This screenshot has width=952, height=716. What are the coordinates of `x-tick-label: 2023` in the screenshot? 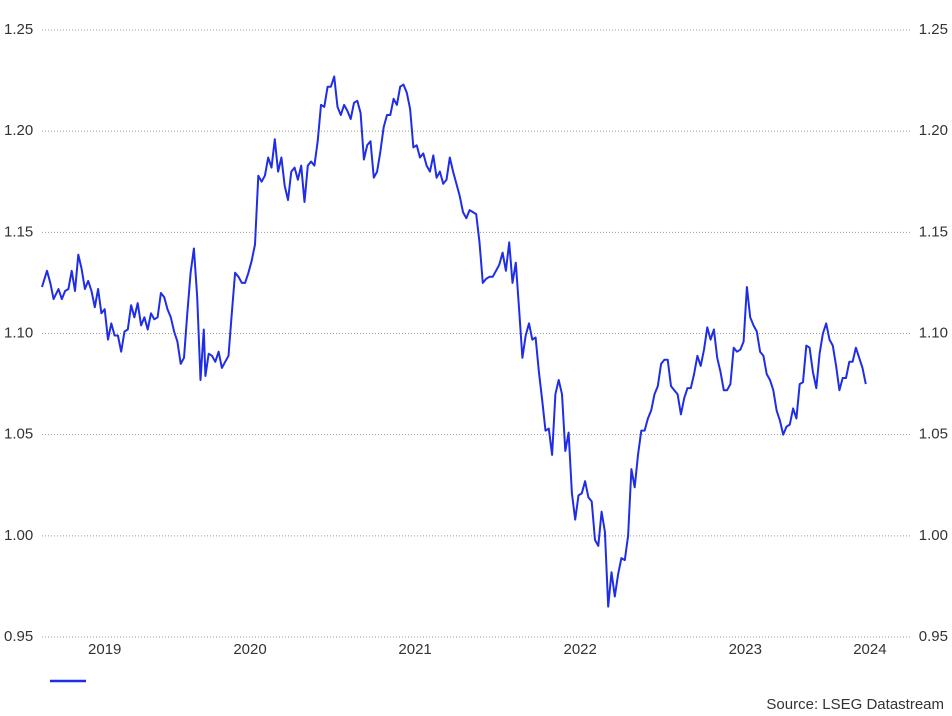 It's located at (745, 649).